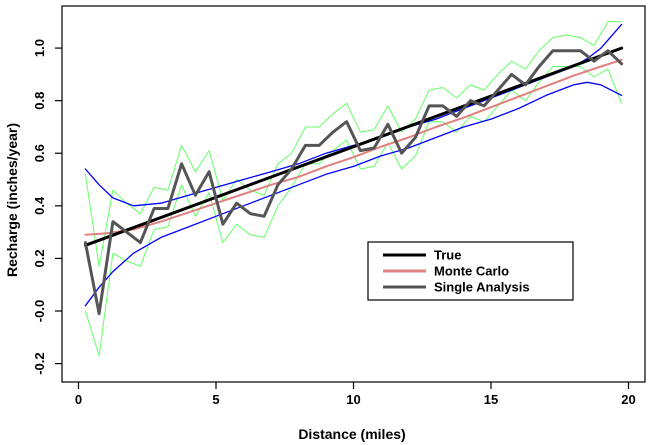 This screenshot has width=650, height=445. What do you see at coordinates (39, 205) in the screenshot?
I see `y-tick-label: 0.4` at bounding box center [39, 205].